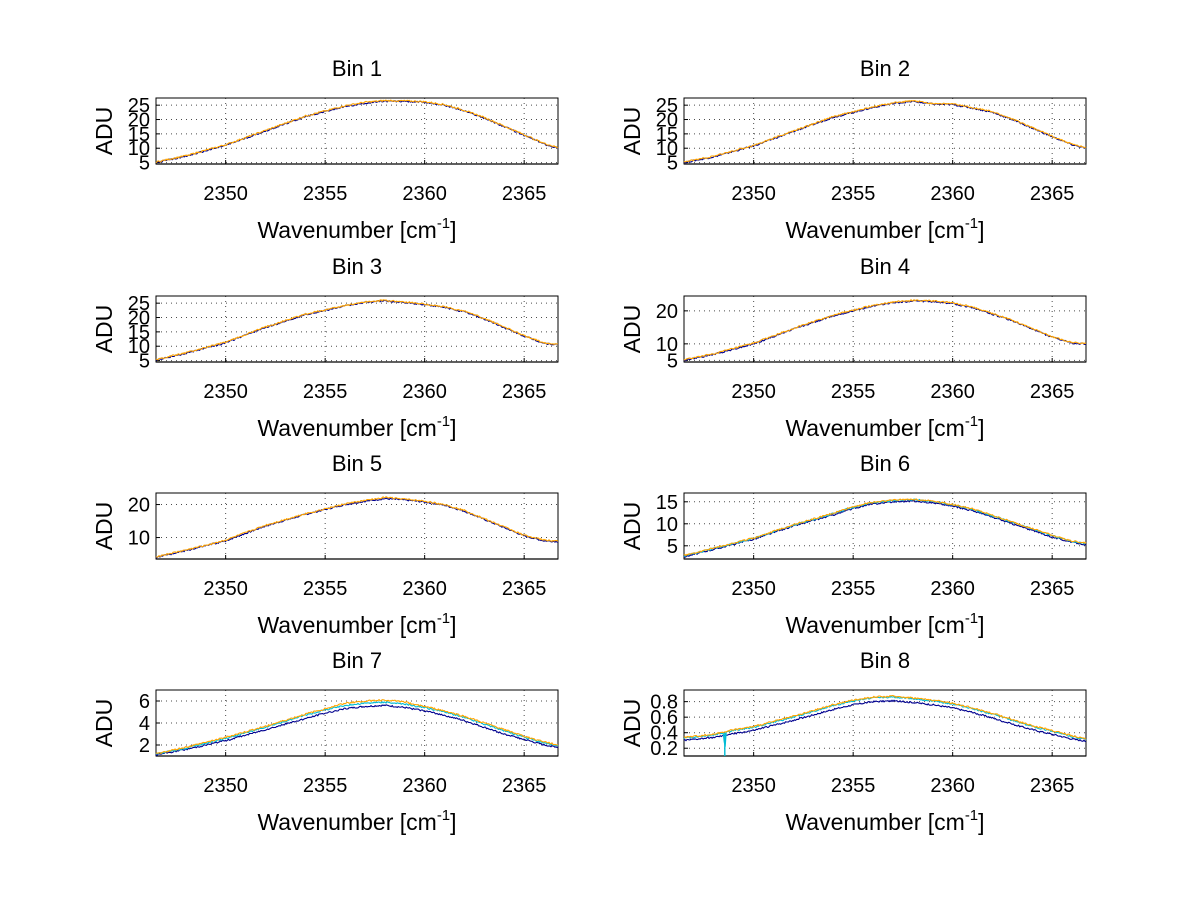 The width and height of the screenshot is (1200, 901). What do you see at coordinates (885, 463) in the screenshot?
I see `subplot-title: Bin 6` at bounding box center [885, 463].